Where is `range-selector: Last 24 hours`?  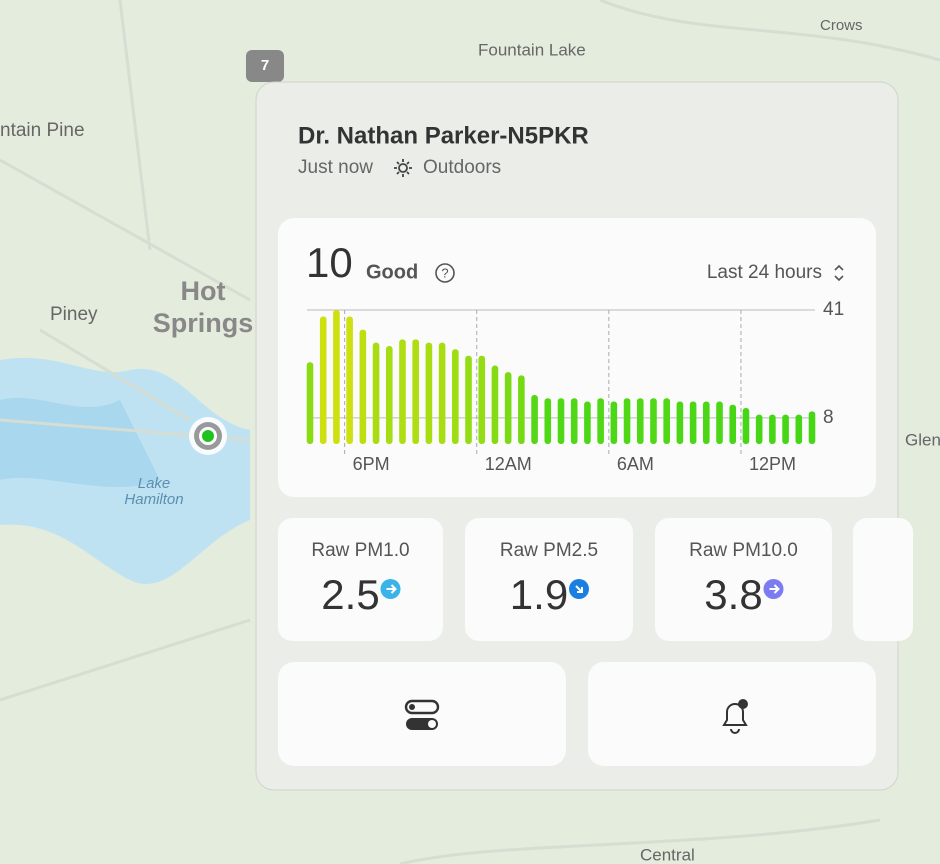
range-selector: Last 24 hours is located at coordinates (764, 272).